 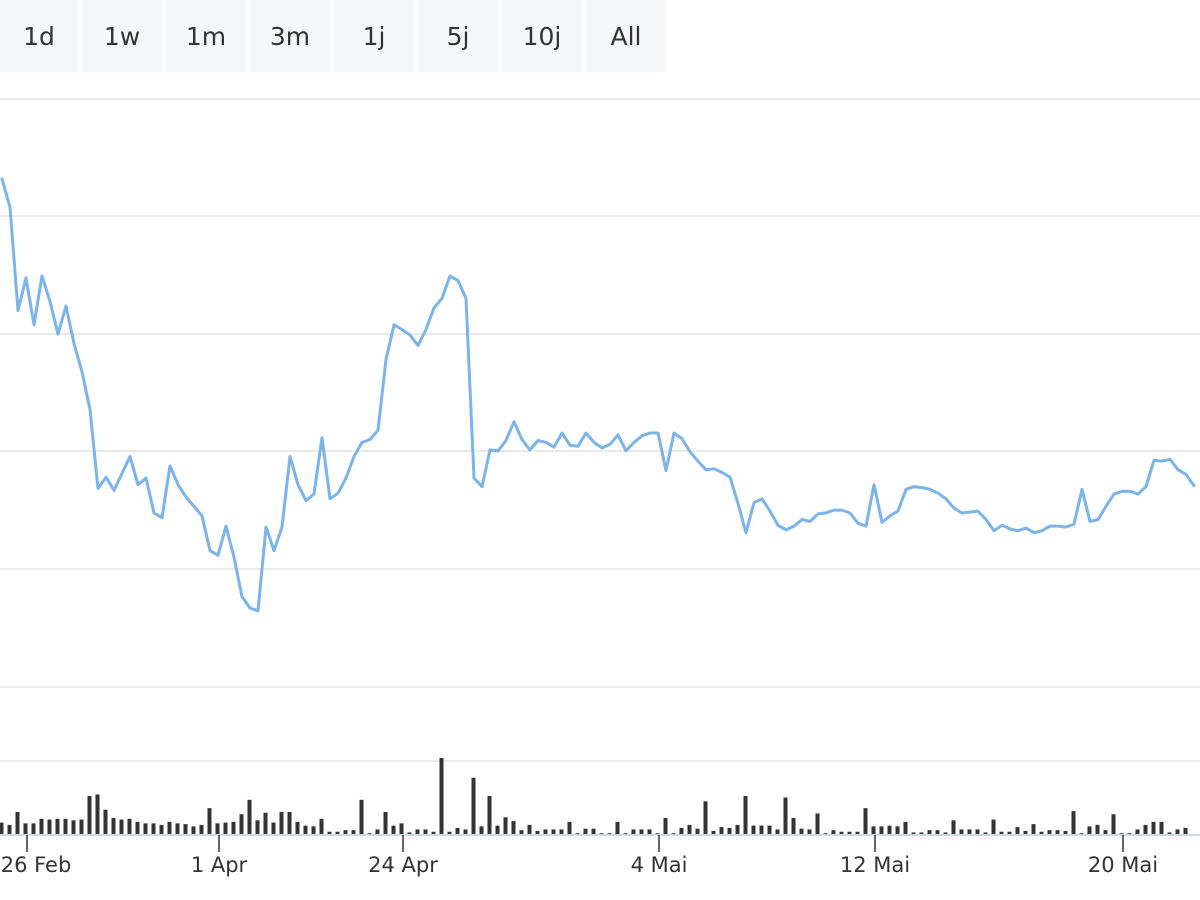 I want to click on x-tick-label: 24 Apr, so click(x=403, y=865).